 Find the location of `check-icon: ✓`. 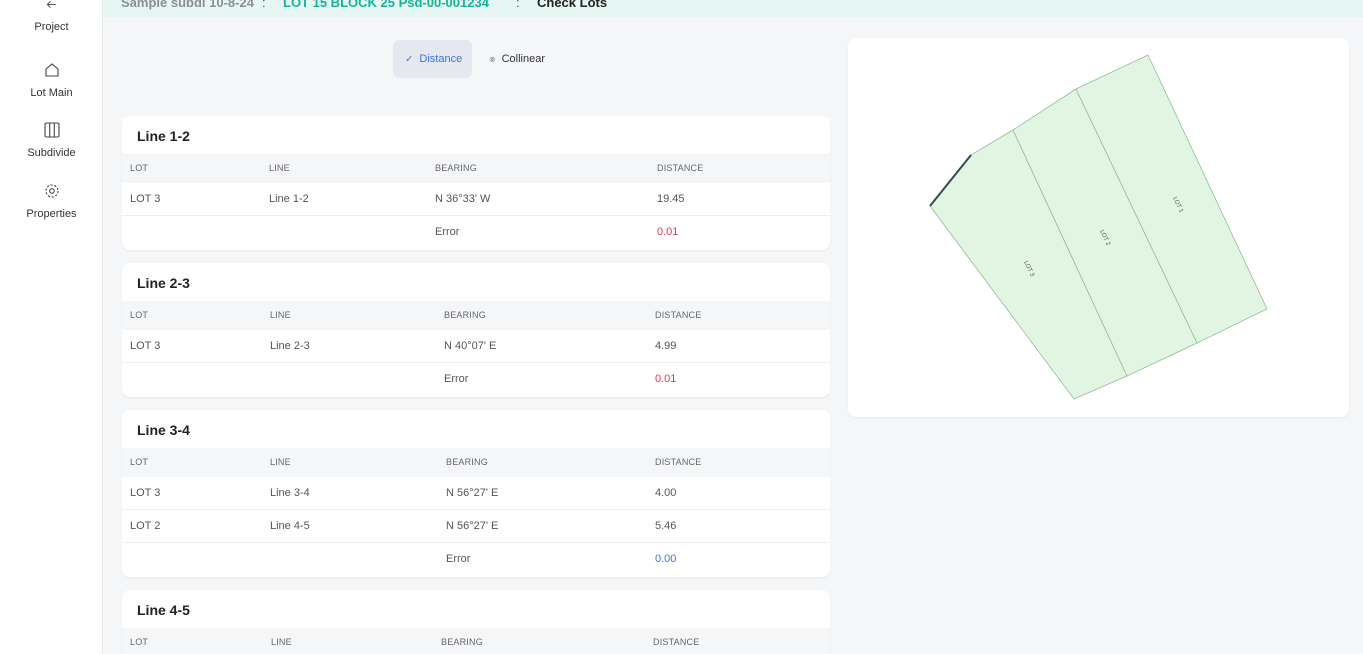

check-icon: ✓ is located at coordinates (409, 59).